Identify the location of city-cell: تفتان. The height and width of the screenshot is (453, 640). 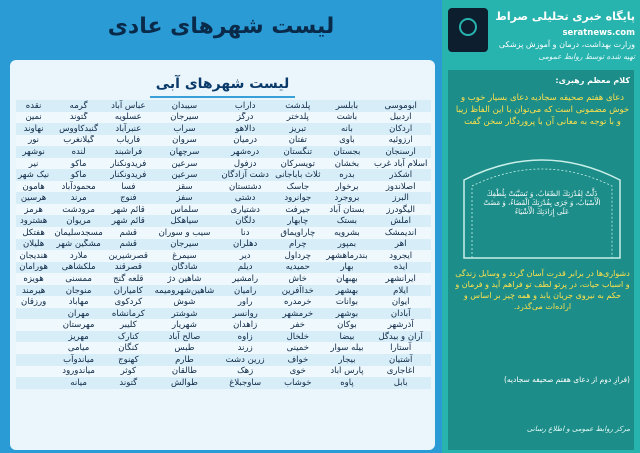
(298, 140).